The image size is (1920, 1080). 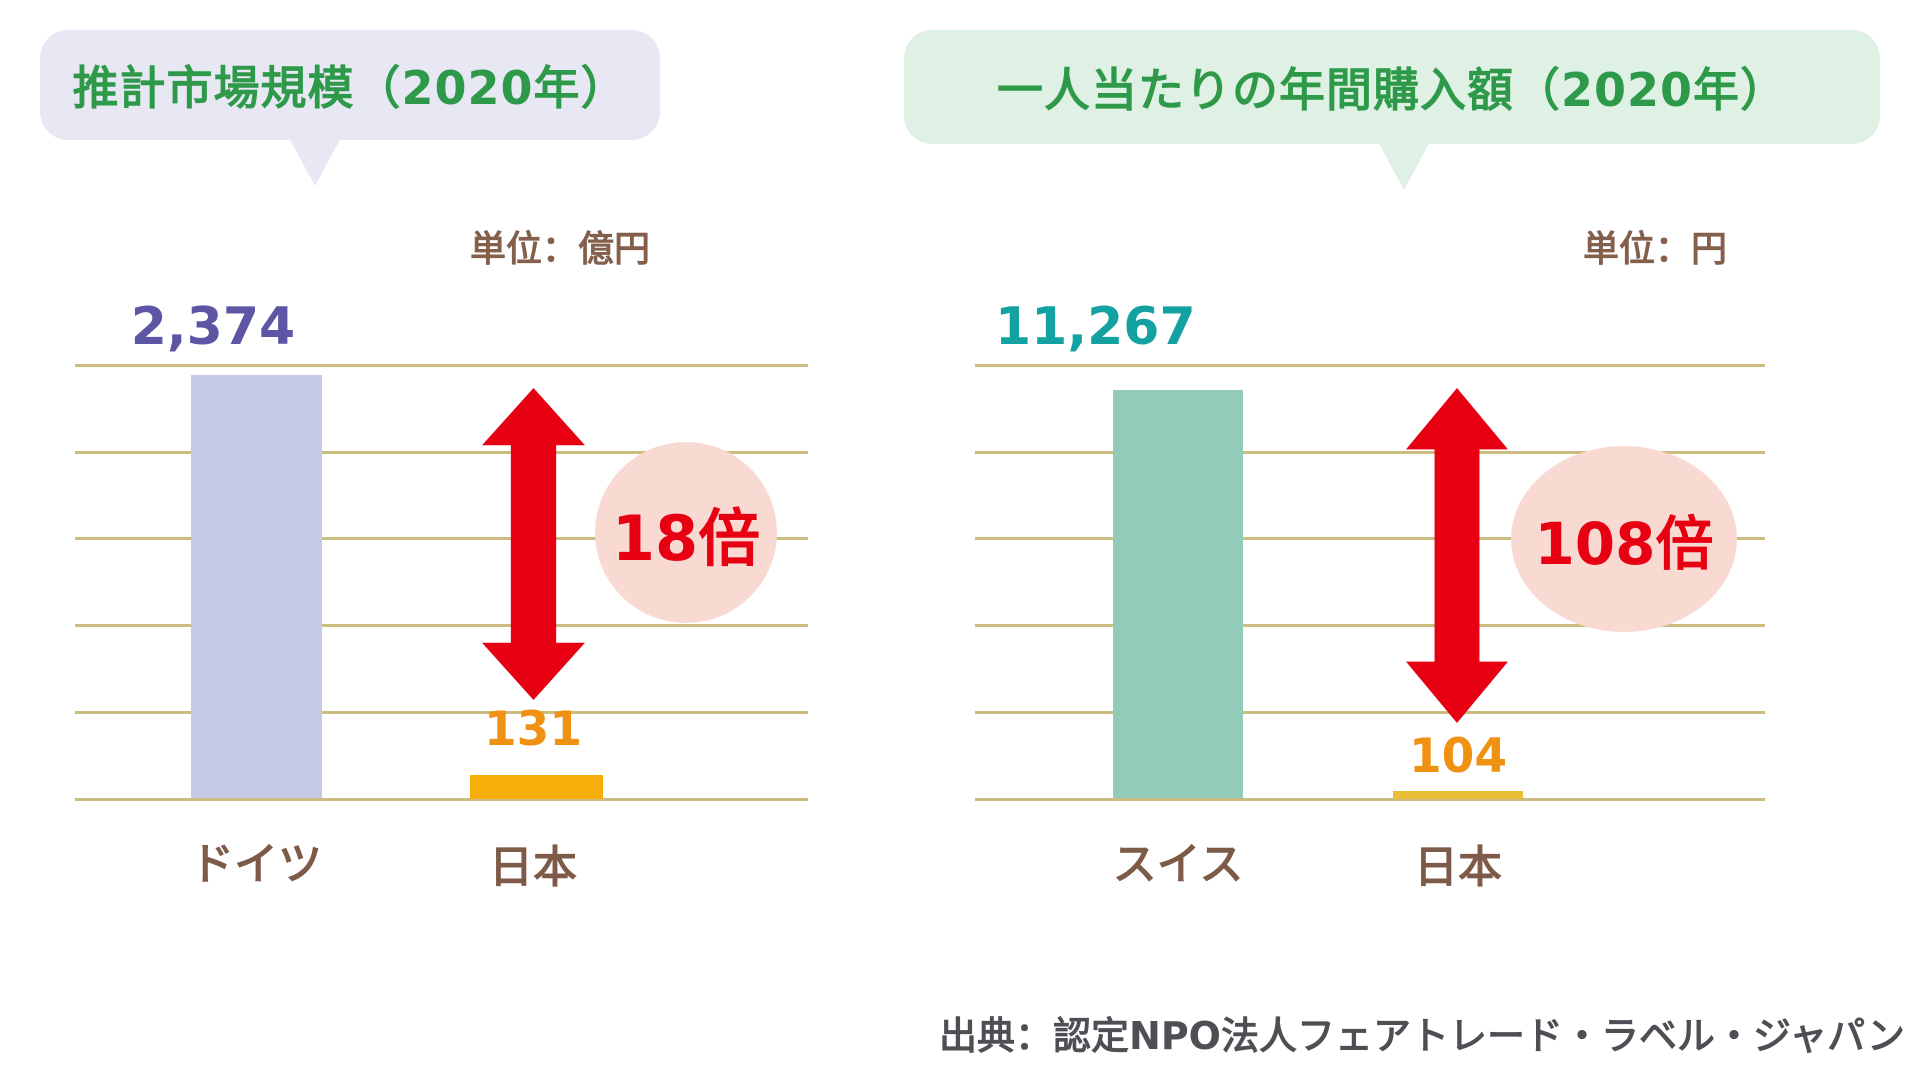 I want to click on chart-title-bubble: 一人当たりの年間購入額（2020年）, so click(x=1392, y=87).